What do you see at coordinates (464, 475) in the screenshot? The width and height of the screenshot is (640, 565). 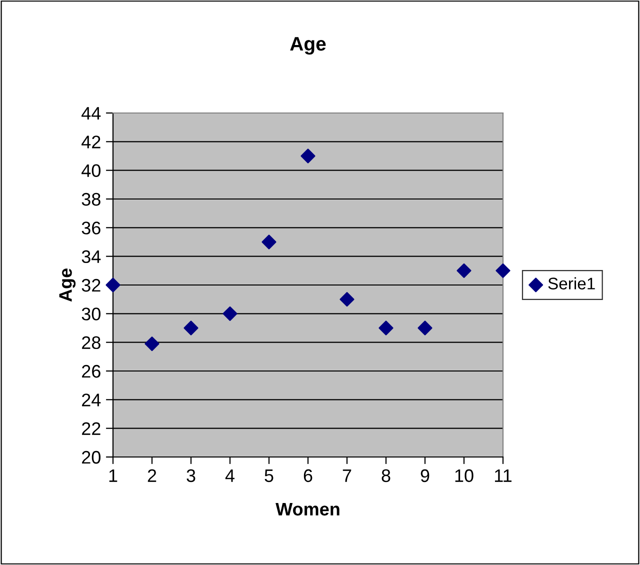 I see `x-tick-label: 10` at bounding box center [464, 475].